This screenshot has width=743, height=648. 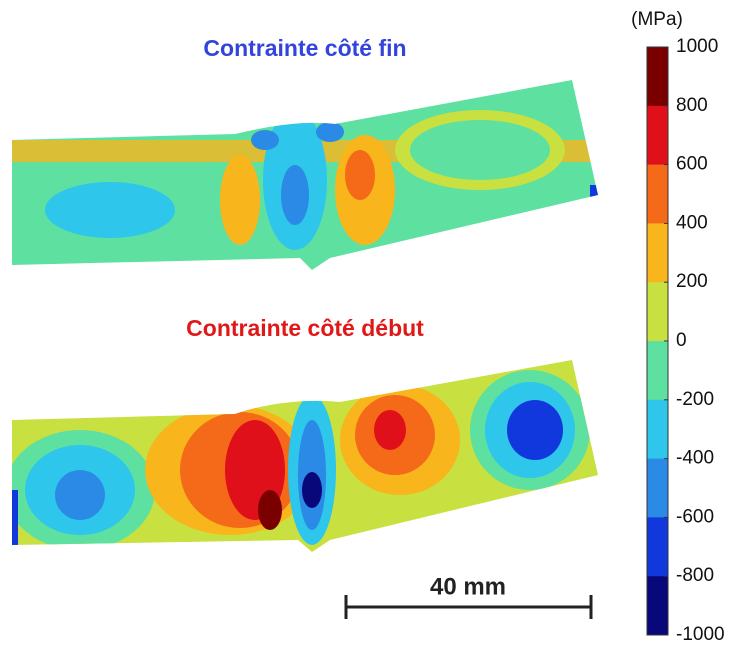 I want to click on scale-bar-label: 40 mm, so click(x=468, y=586).